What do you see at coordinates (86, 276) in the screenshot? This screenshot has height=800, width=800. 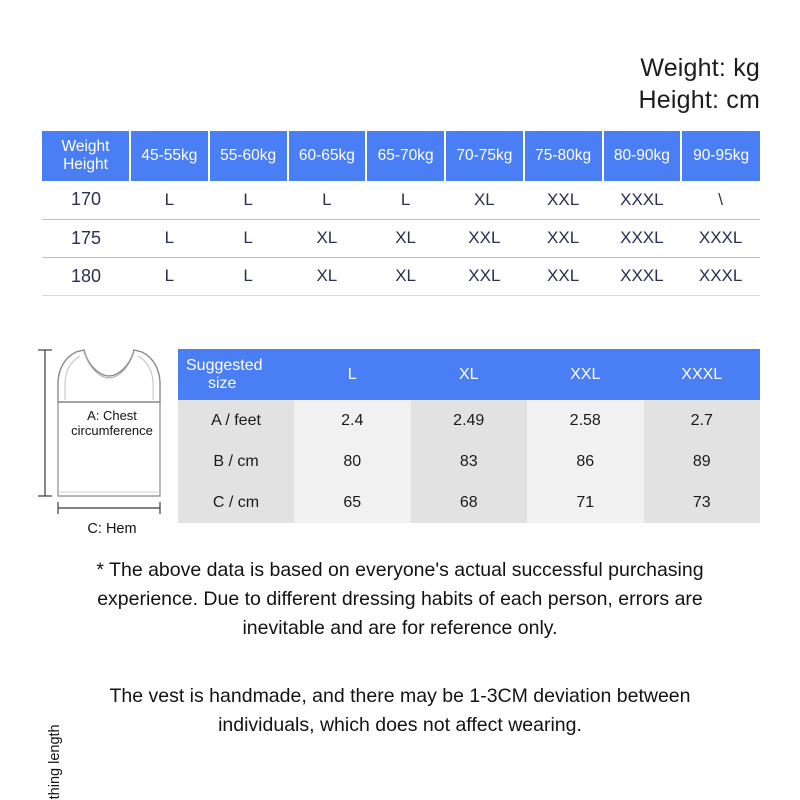 I see `size-table-row-height-2: 180` at bounding box center [86, 276].